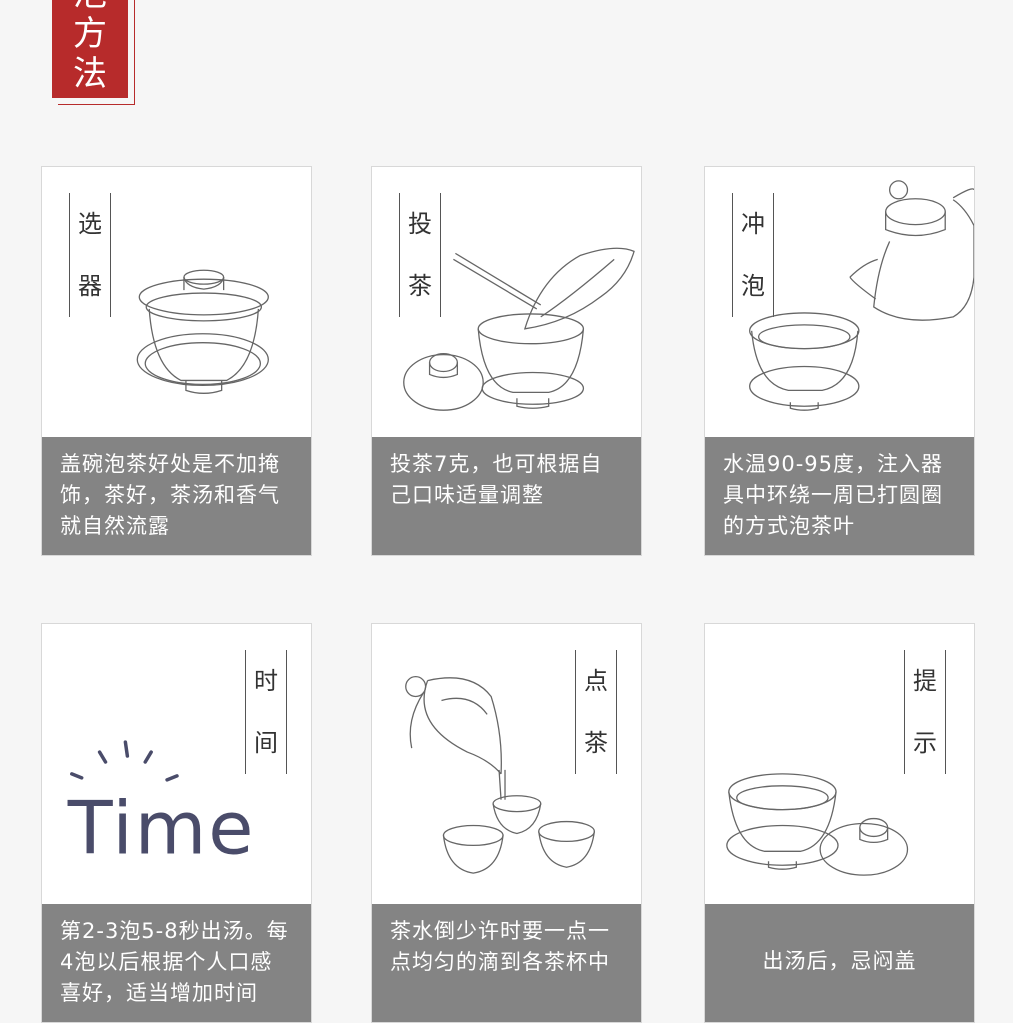 The image size is (1013, 1023). I want to click on kettle-pour-illustration, so click(861, 295).